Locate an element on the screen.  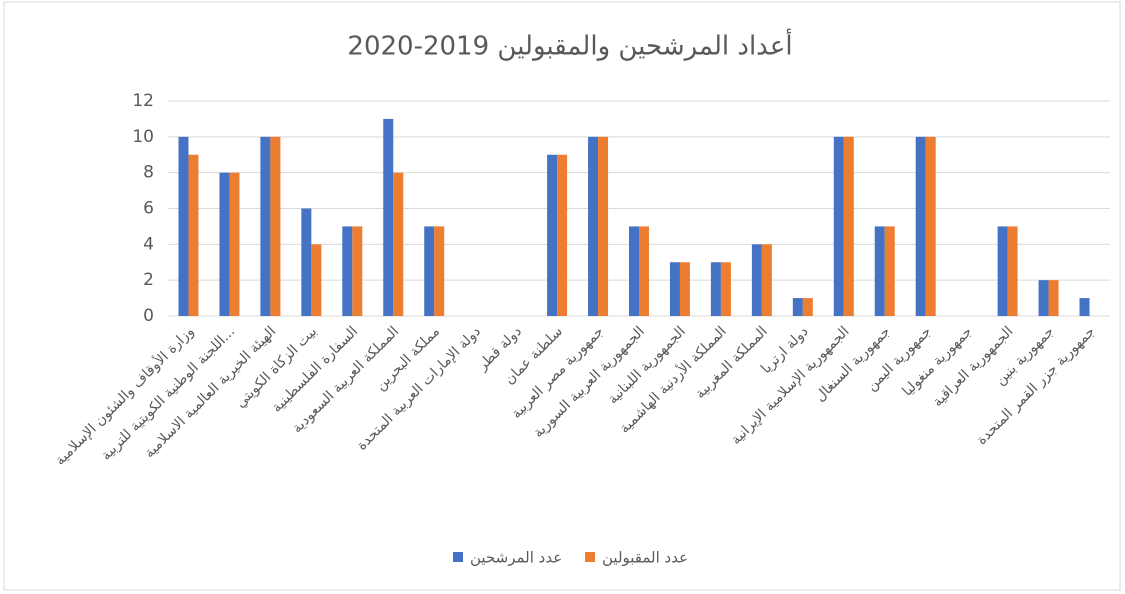
legend-label: عدد المقبولين is located at coordinates (645, 558).